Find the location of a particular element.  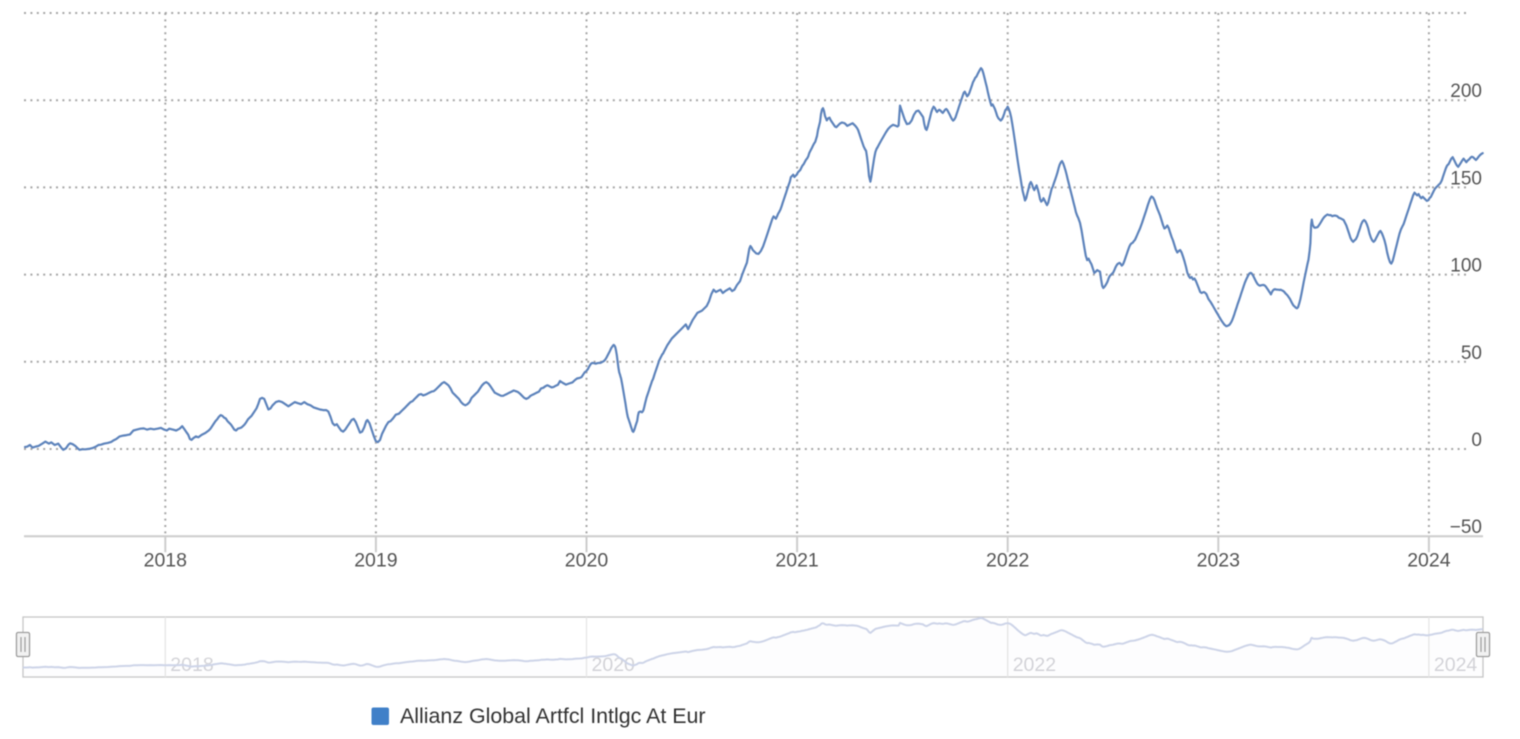

svg-text: 2019 is located at coordinates (375, 561).